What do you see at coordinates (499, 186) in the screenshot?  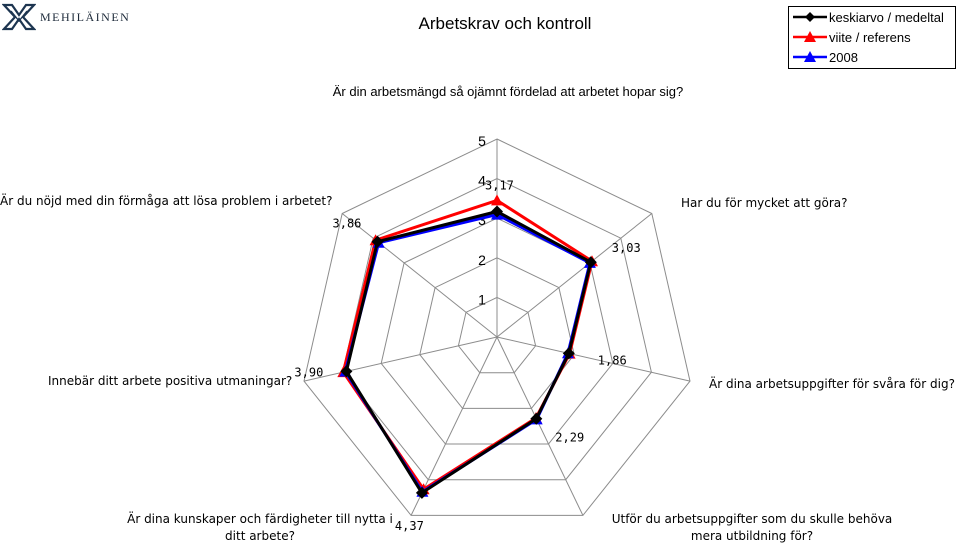 I see `data-label: 3,17` at bounding box center [499, 186].